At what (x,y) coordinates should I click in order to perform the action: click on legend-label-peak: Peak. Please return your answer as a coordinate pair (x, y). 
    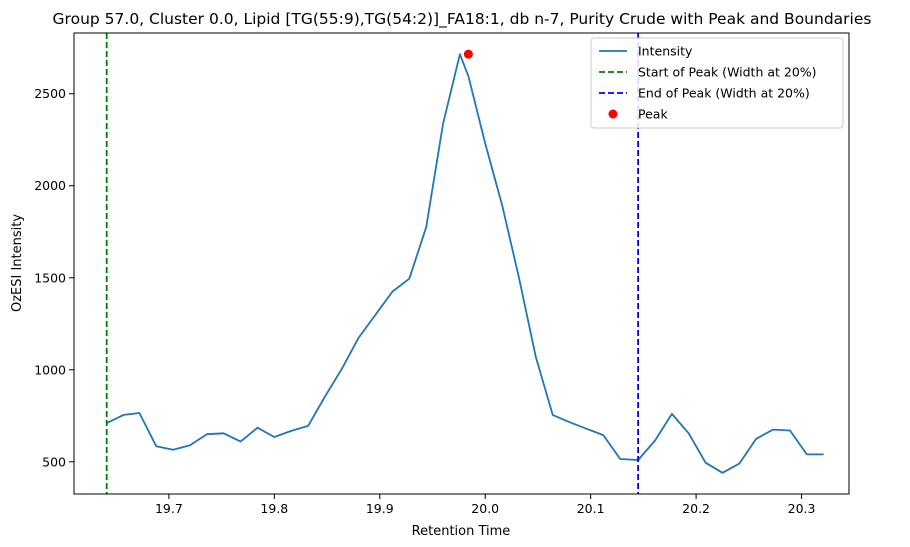
    Looking at the image, I should click on (653, 114).